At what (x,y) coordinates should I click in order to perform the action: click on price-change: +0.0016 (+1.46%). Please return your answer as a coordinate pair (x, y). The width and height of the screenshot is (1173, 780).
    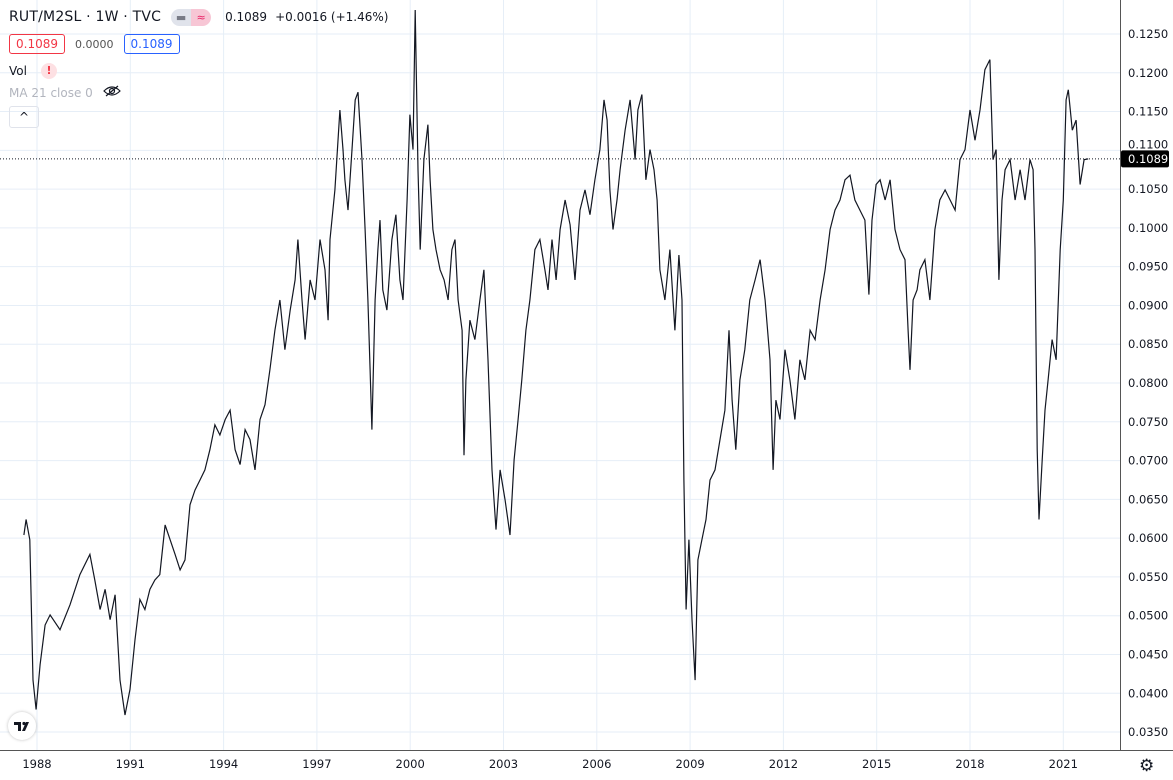
    Looking at the image, I should click on (332, 17).